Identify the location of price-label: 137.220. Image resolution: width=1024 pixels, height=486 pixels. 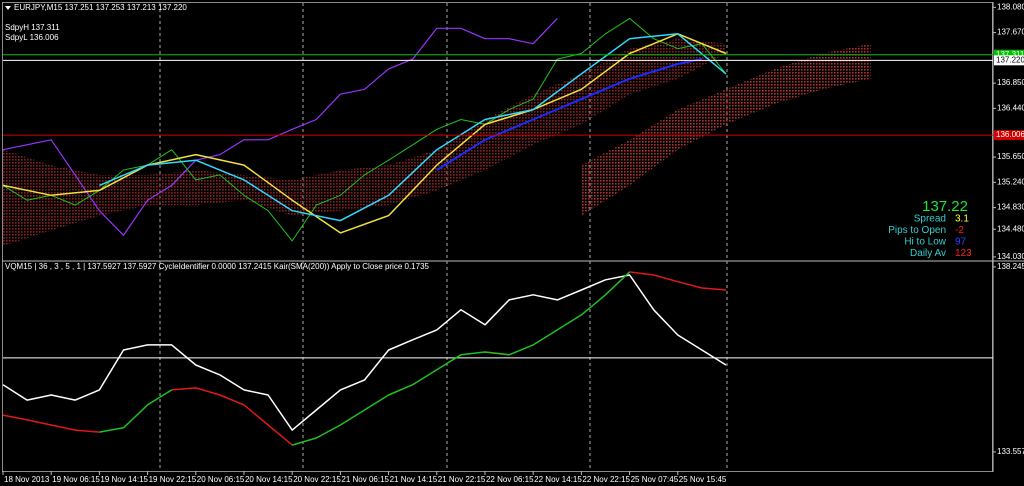
(1010, 59).